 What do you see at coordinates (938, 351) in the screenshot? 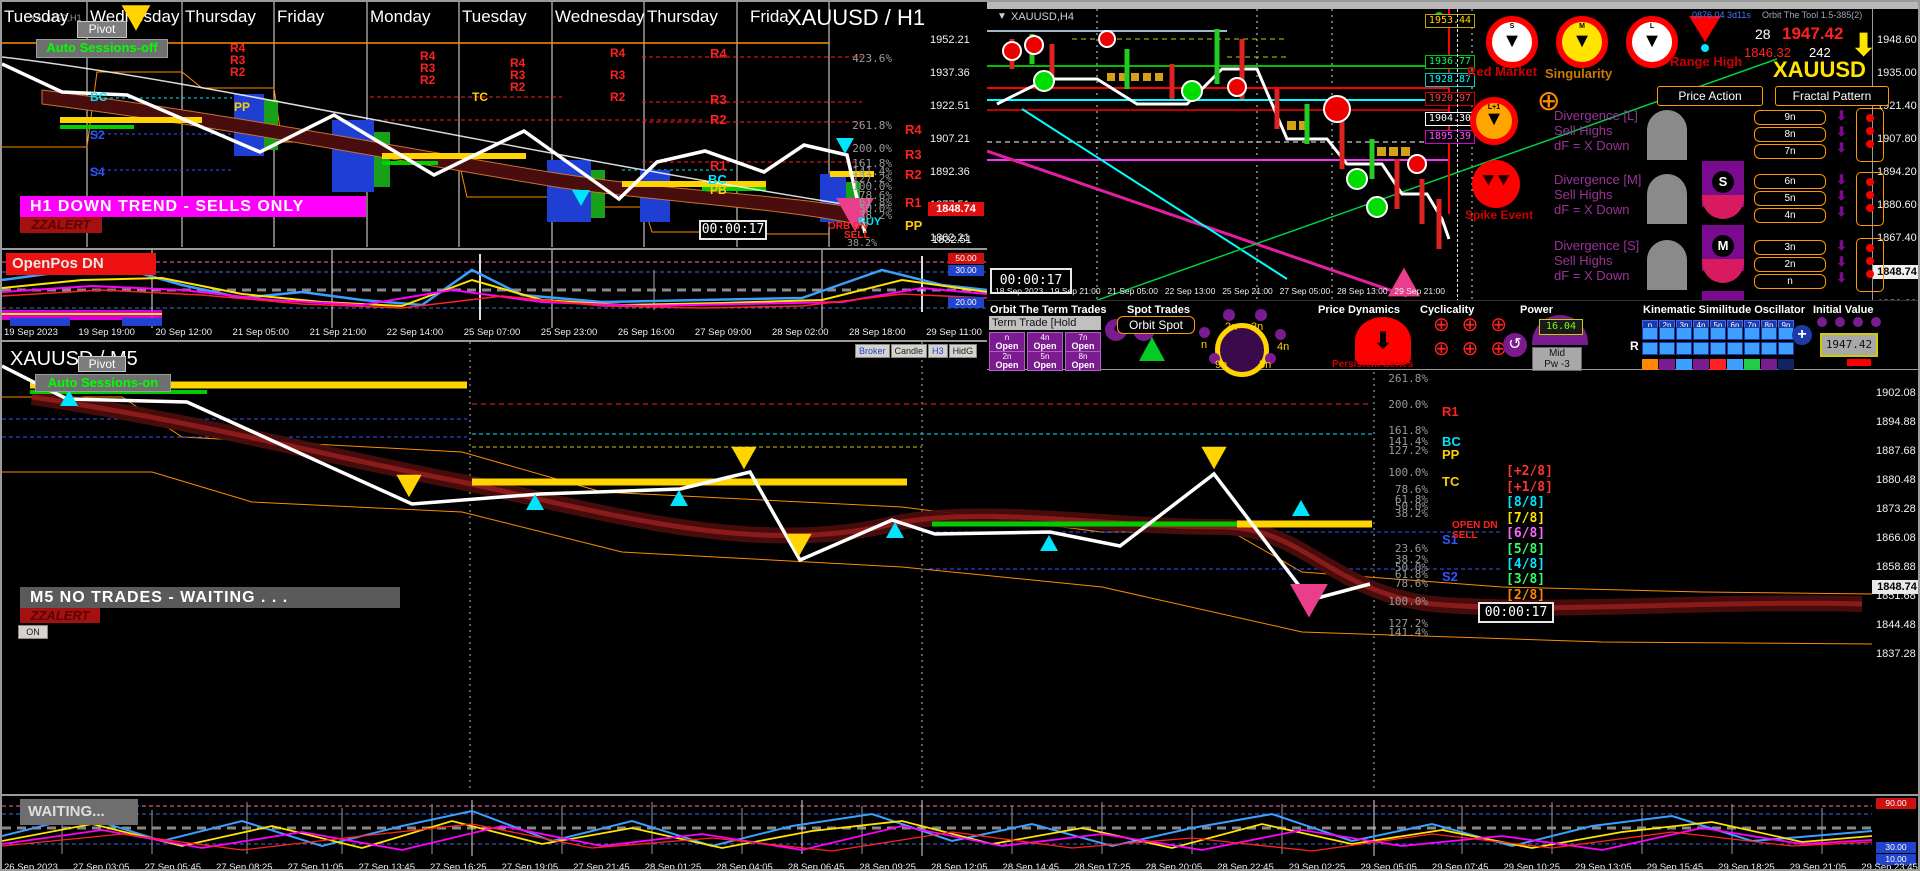
I see `h3-button: H3` at bounding box center [938, 351].